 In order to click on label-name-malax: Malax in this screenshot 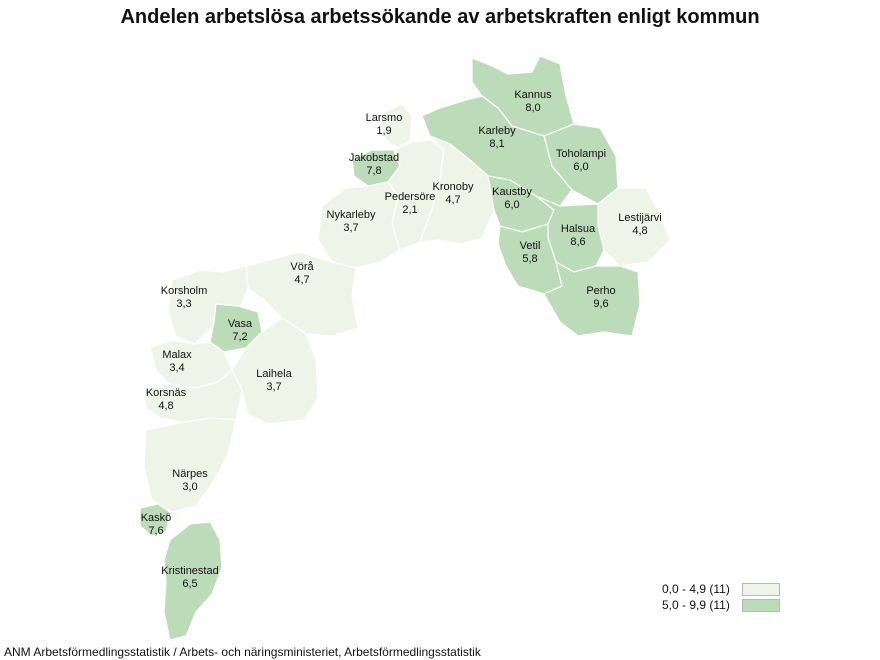, I will do `click(177, 355)`.